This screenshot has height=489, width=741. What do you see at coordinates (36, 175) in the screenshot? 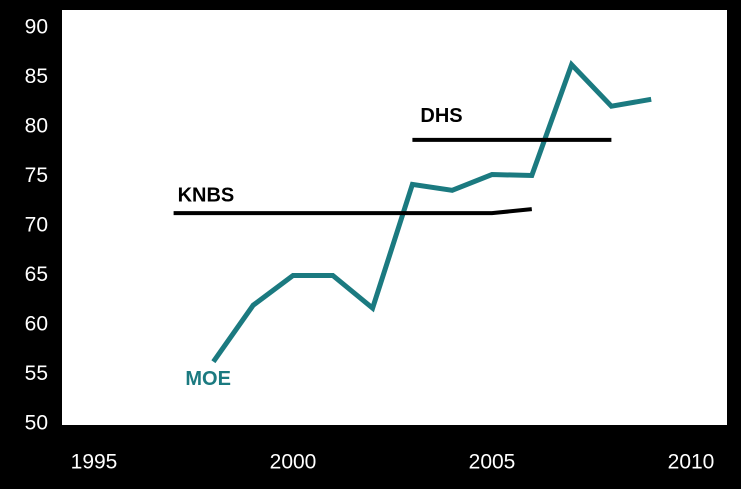
I see `y-tick-label: 75` at bounding box center [36, 175].